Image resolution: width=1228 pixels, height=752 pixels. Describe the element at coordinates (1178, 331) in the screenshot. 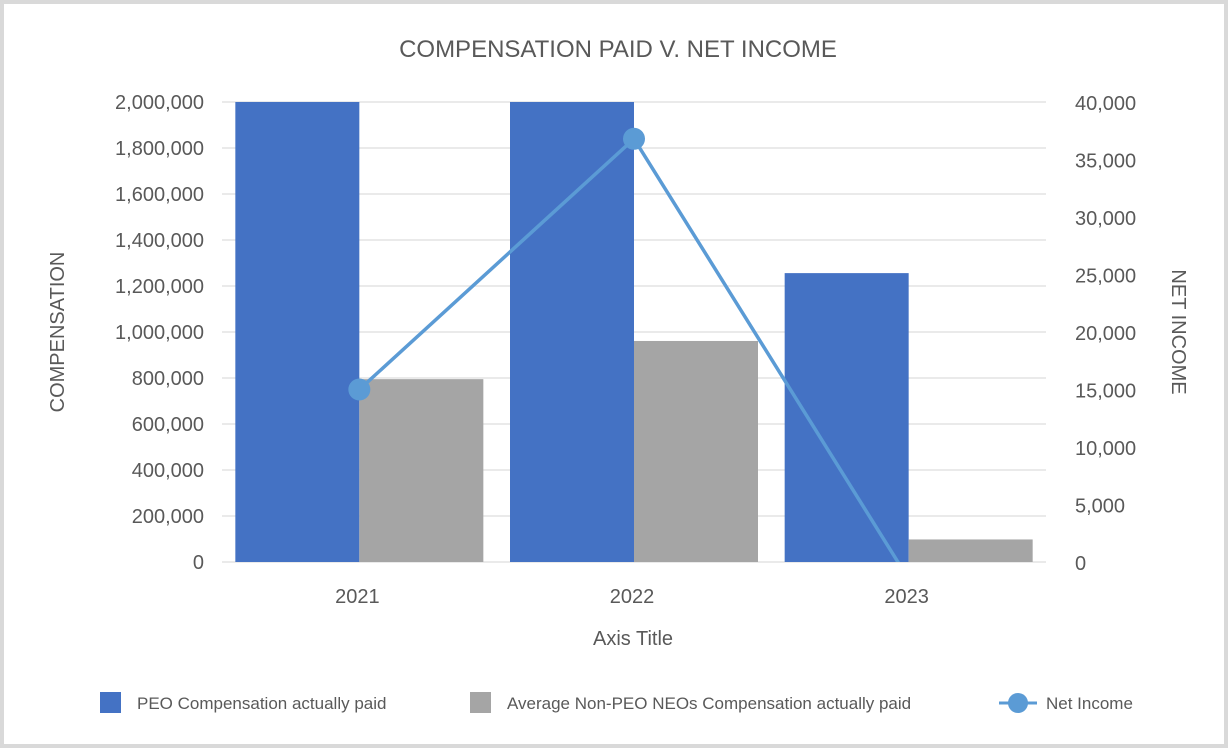

I see `y2-axis-title: NET INCOME` at that location.